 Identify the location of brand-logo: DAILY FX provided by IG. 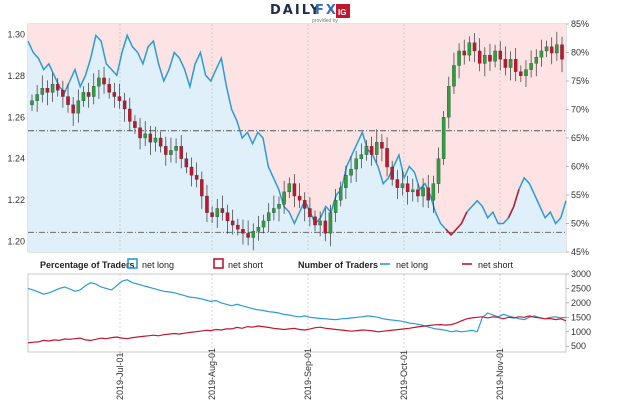
(310, 13).